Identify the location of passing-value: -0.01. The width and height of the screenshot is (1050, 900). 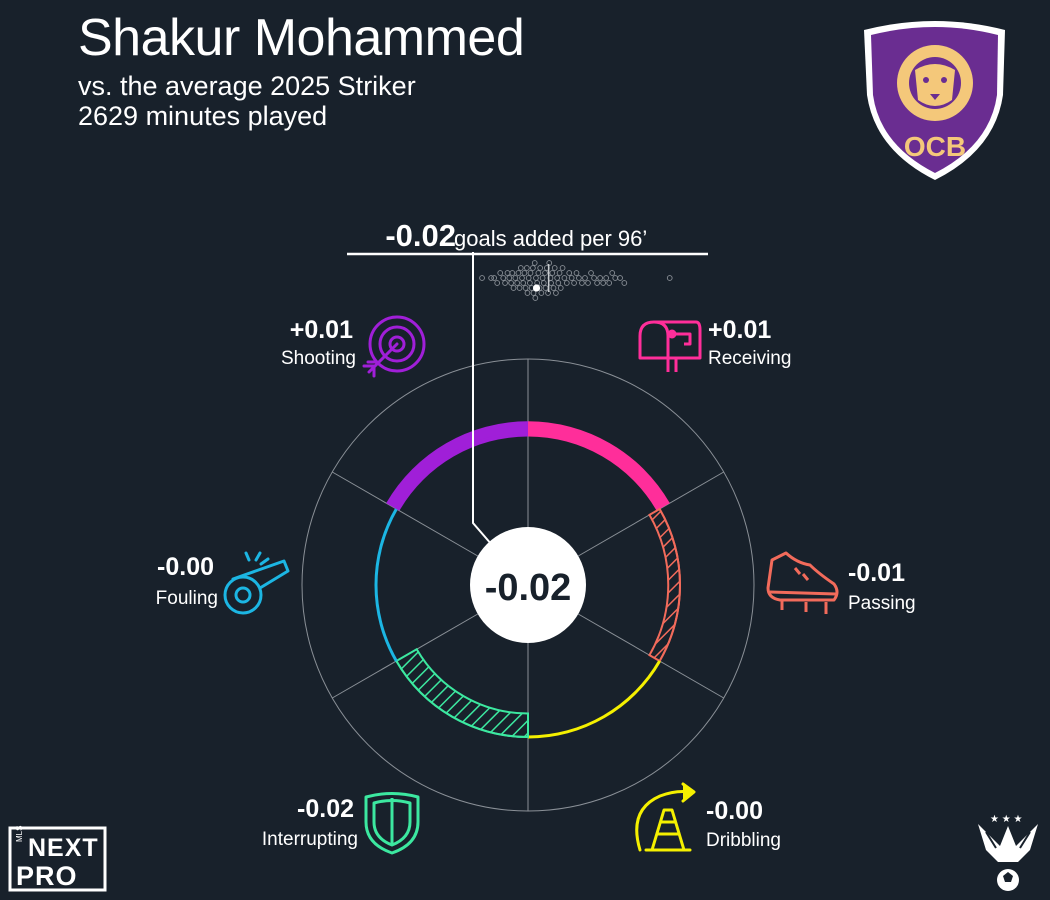
(876, 573).